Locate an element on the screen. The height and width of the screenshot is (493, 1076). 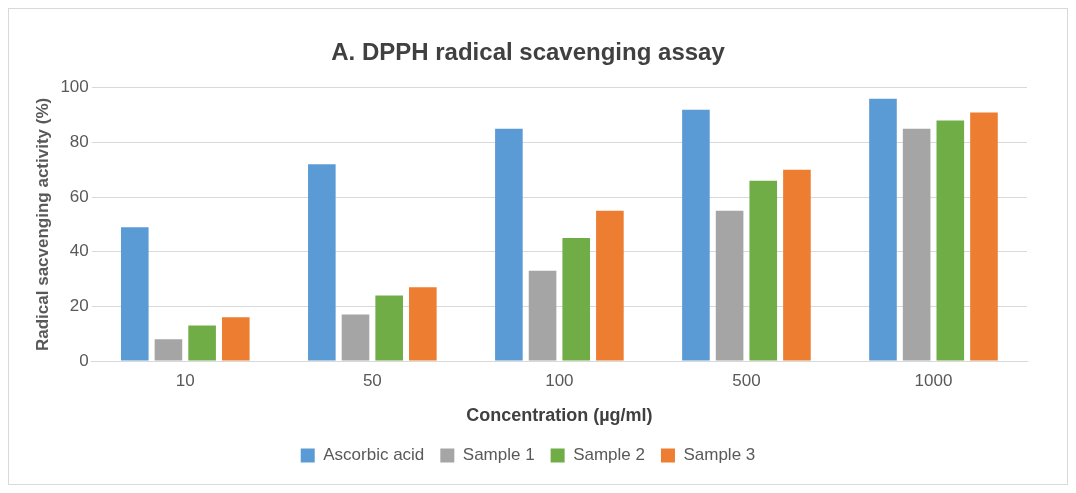
x-tick-label: 1000 is located at coordinates (933, 380).